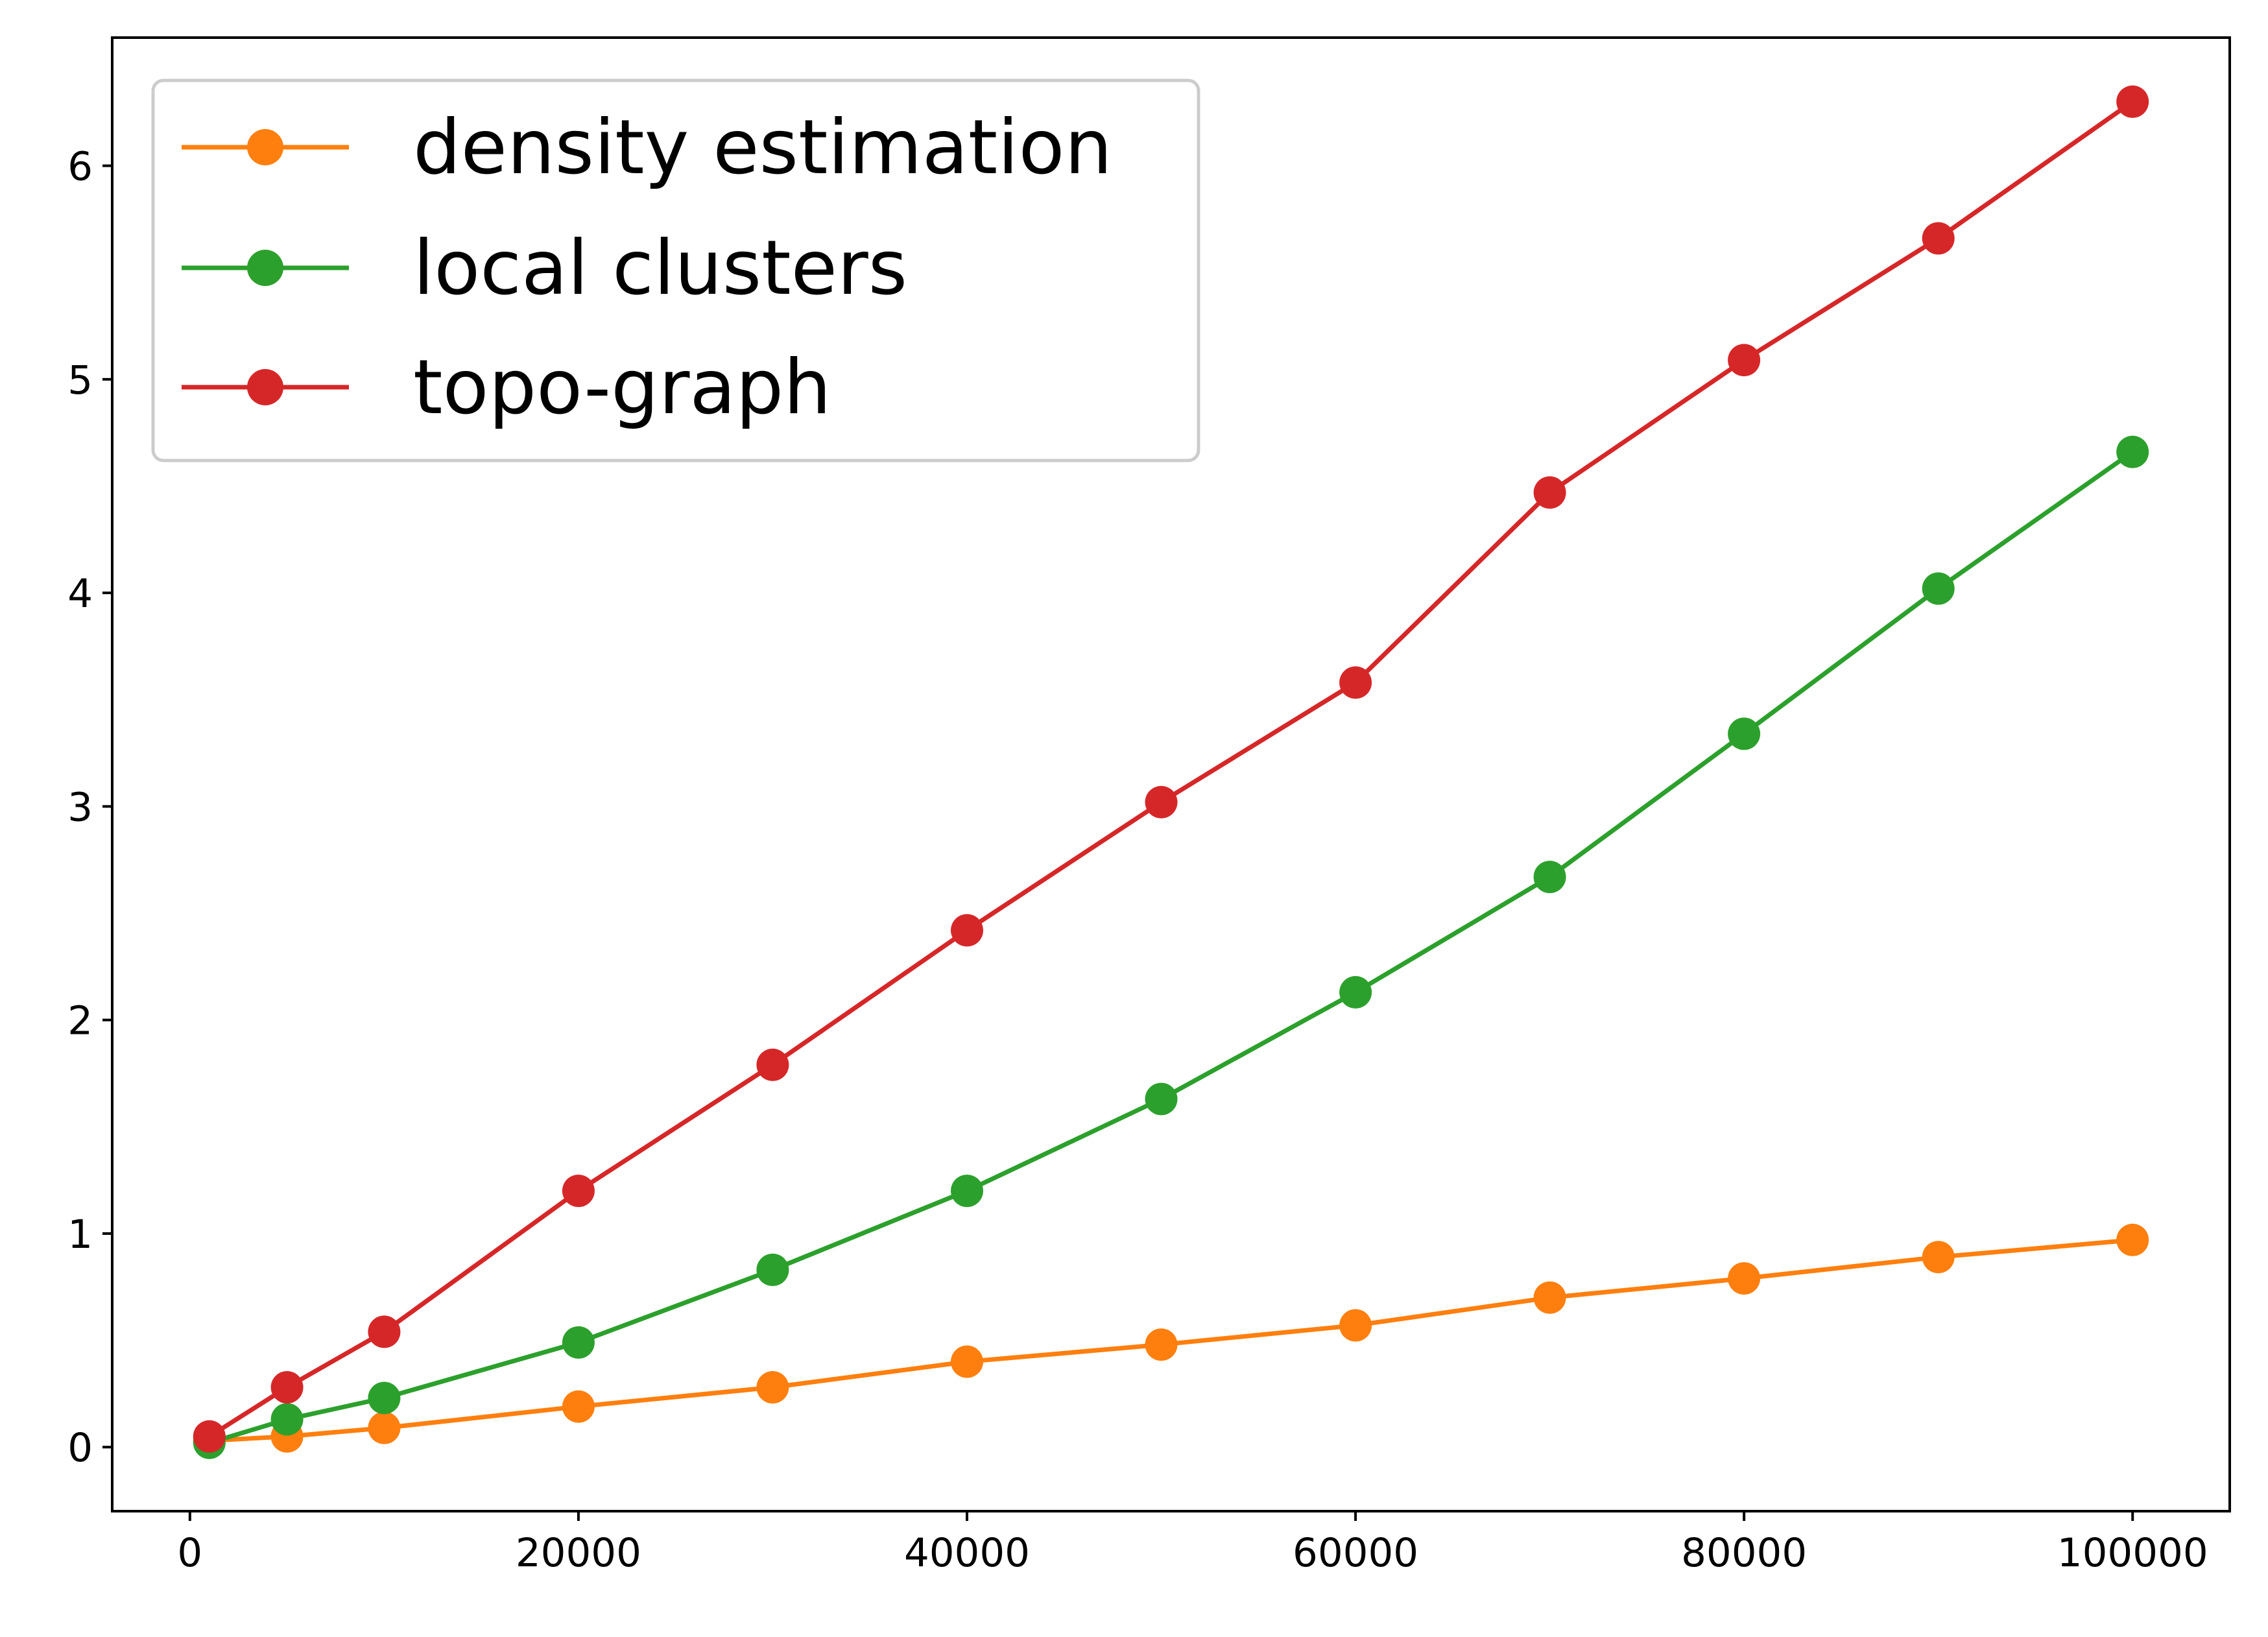 The image size is (2268, 1637). I want to click on legend-label: local clusters, so click(660, 268).